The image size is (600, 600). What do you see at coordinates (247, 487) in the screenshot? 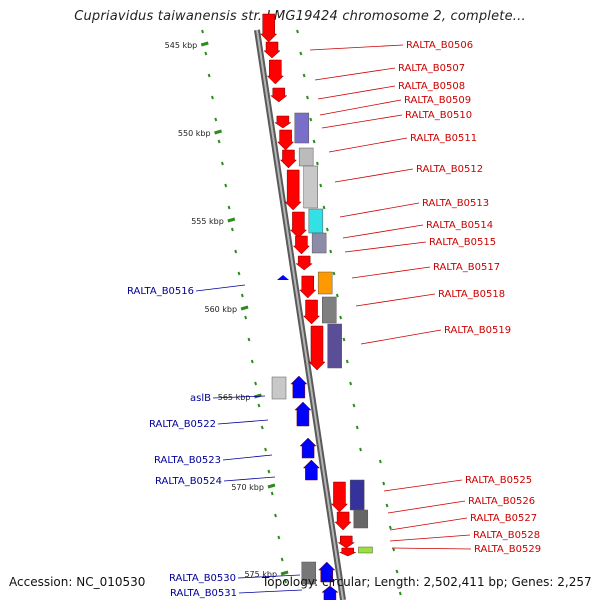
I see `scale-tick-label: 570 kbp` at bounding box center [247, 487].